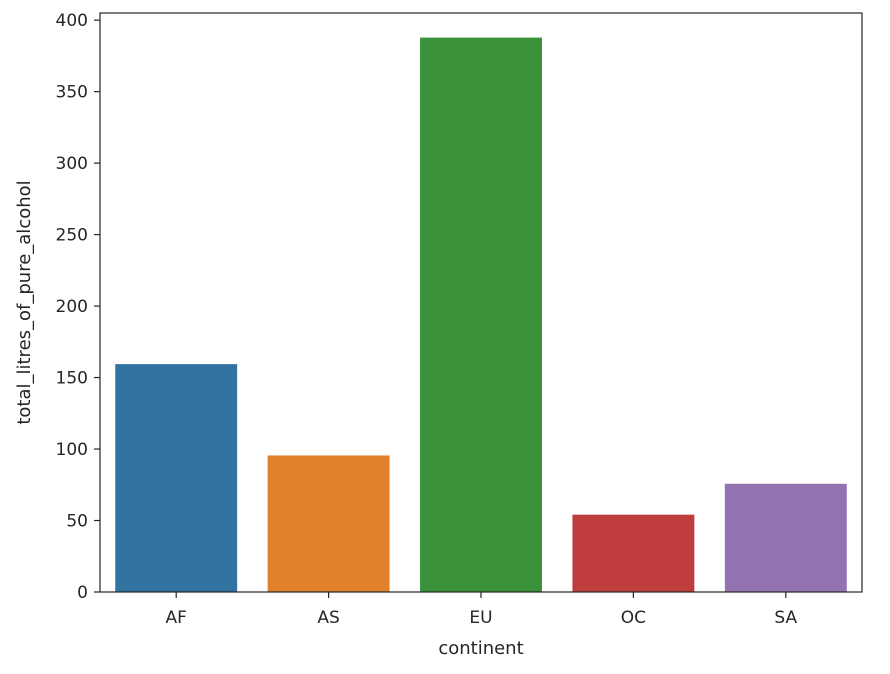  Describe the element at coordinates (785, 618) in the screenshot. I see `x-tick-label: SA` at that location.